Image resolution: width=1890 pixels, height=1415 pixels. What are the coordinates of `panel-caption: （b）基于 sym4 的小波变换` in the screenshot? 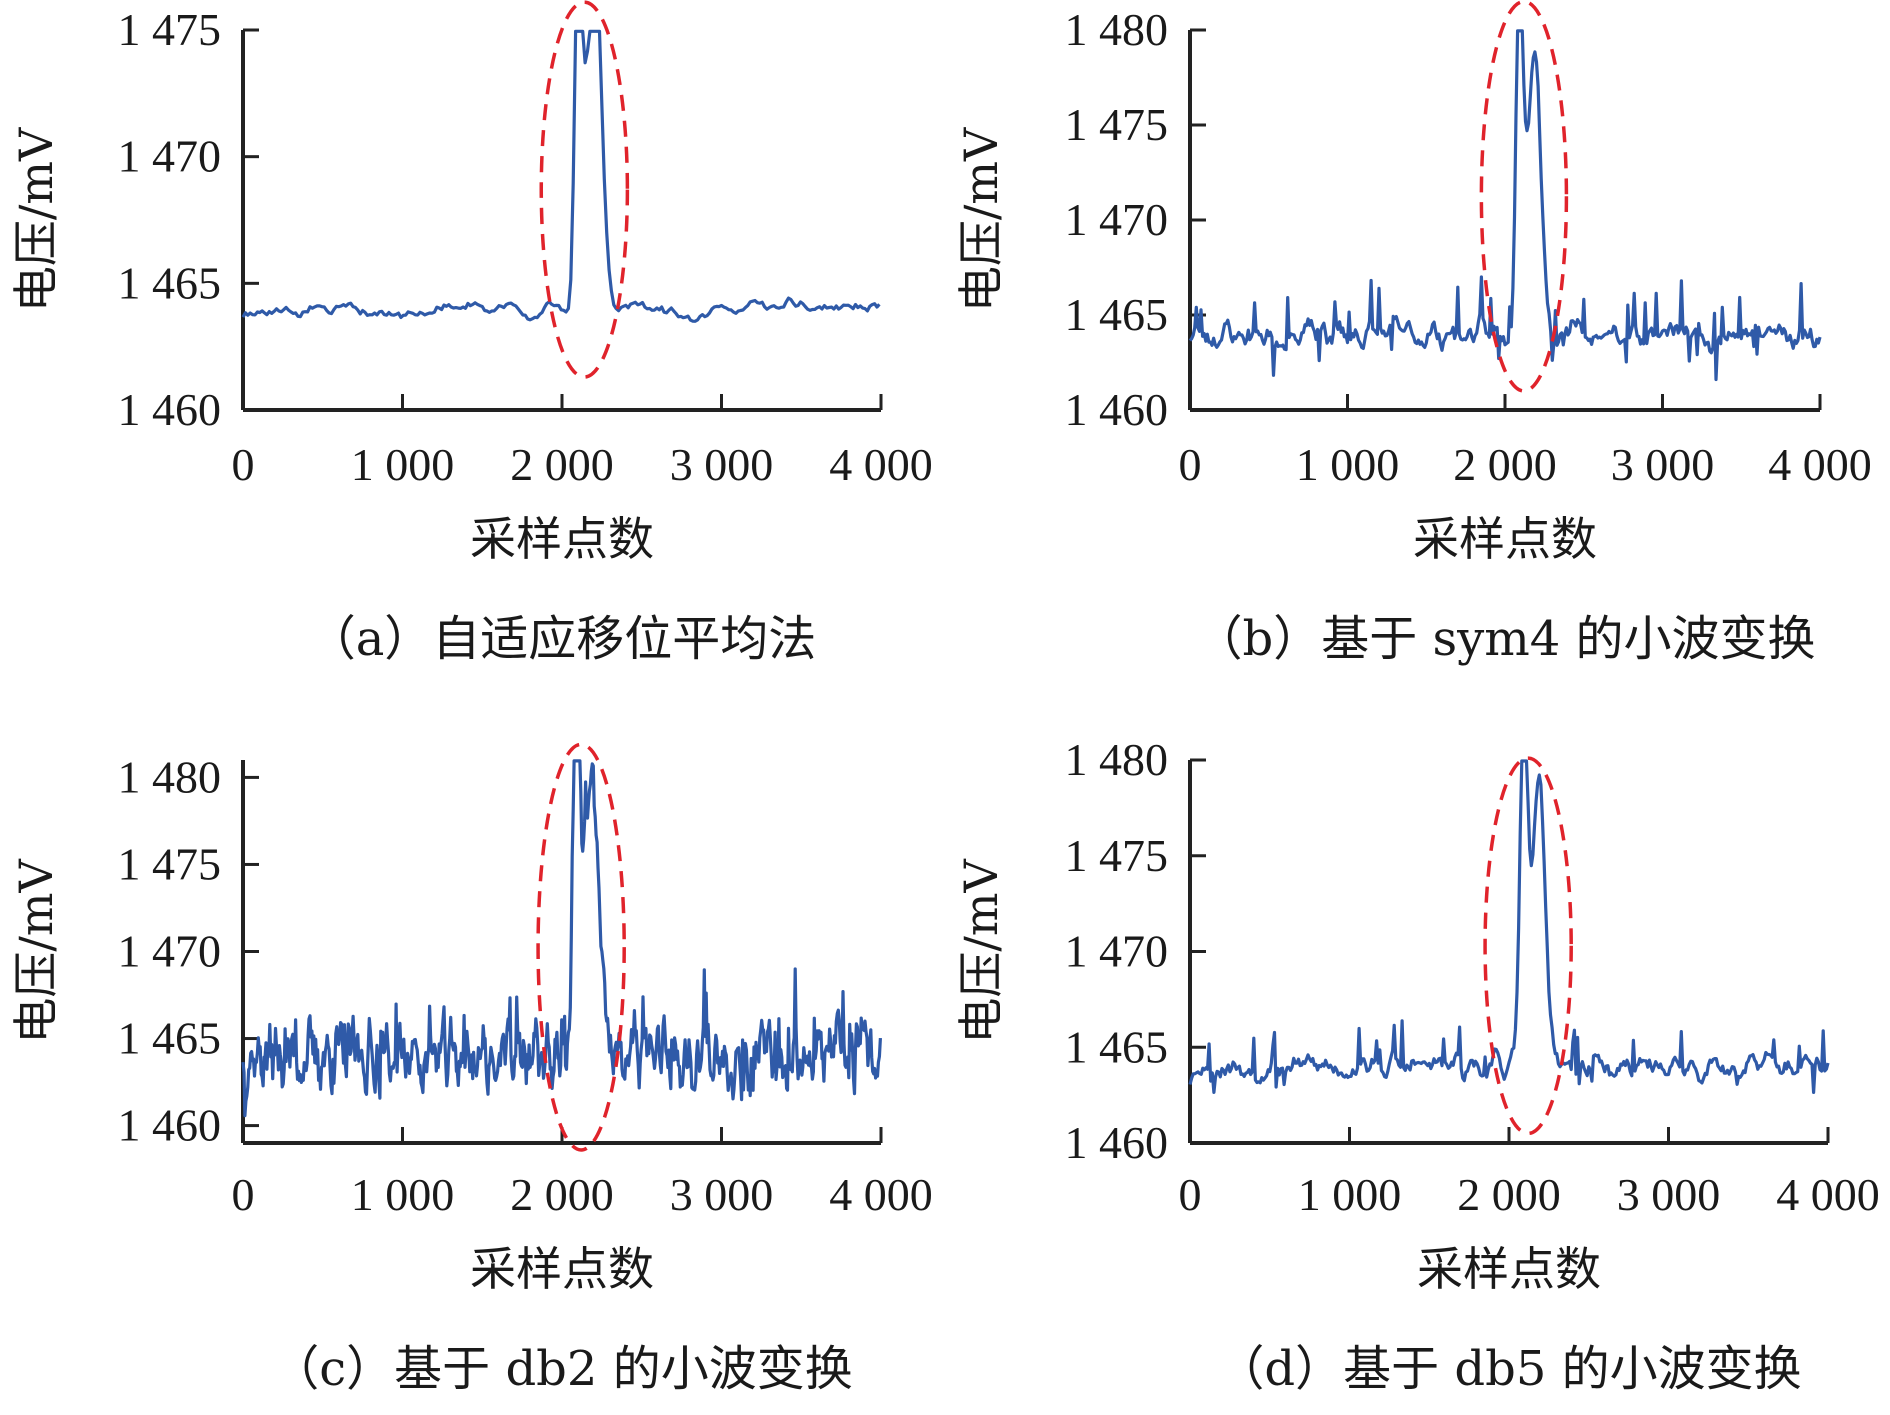 It's located at (1504, 639).